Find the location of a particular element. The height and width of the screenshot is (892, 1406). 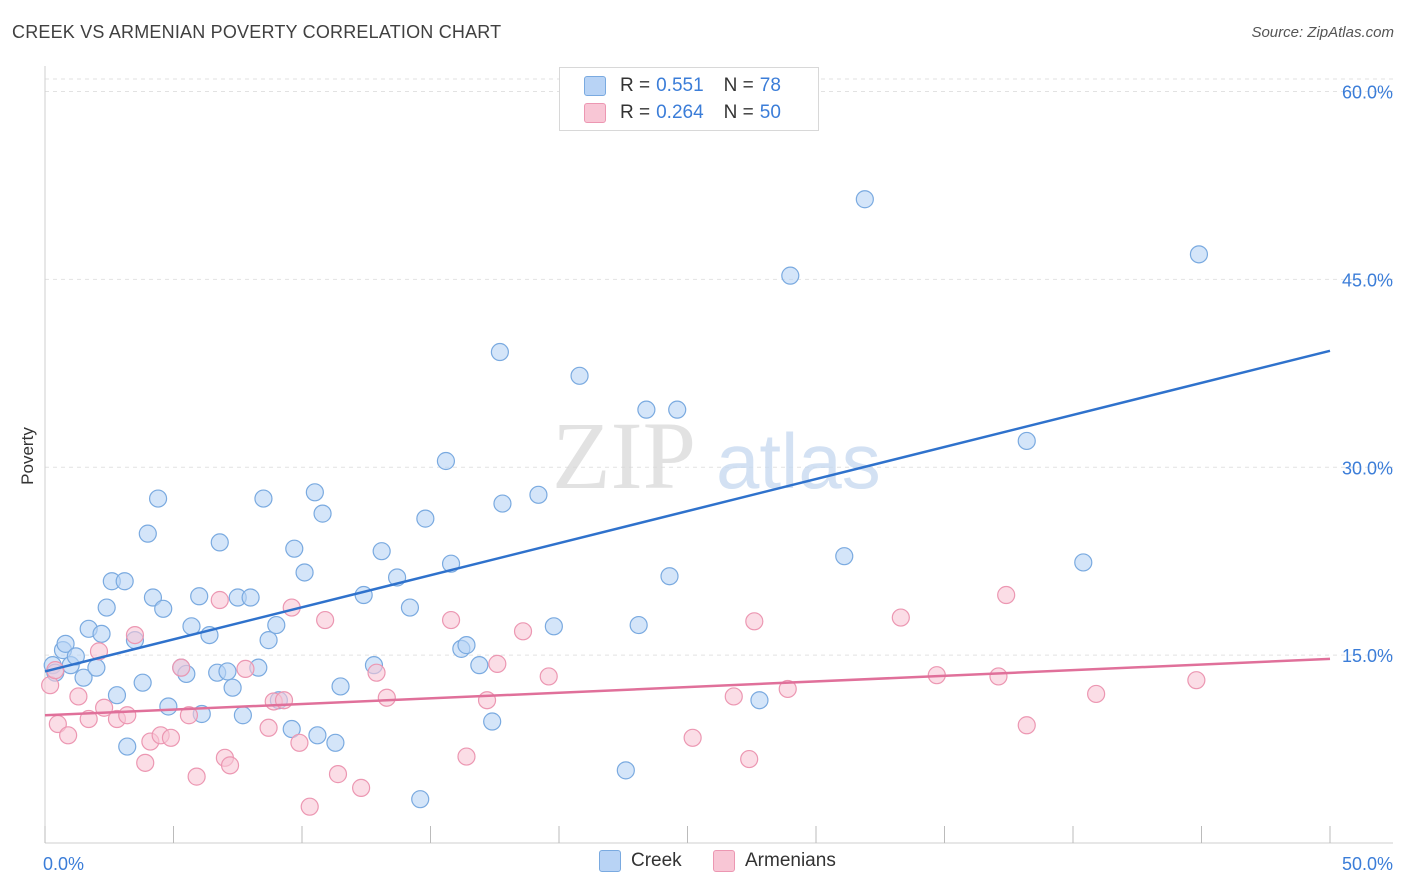

armenians-n-value: 50 is located at coordinates (770, 112).